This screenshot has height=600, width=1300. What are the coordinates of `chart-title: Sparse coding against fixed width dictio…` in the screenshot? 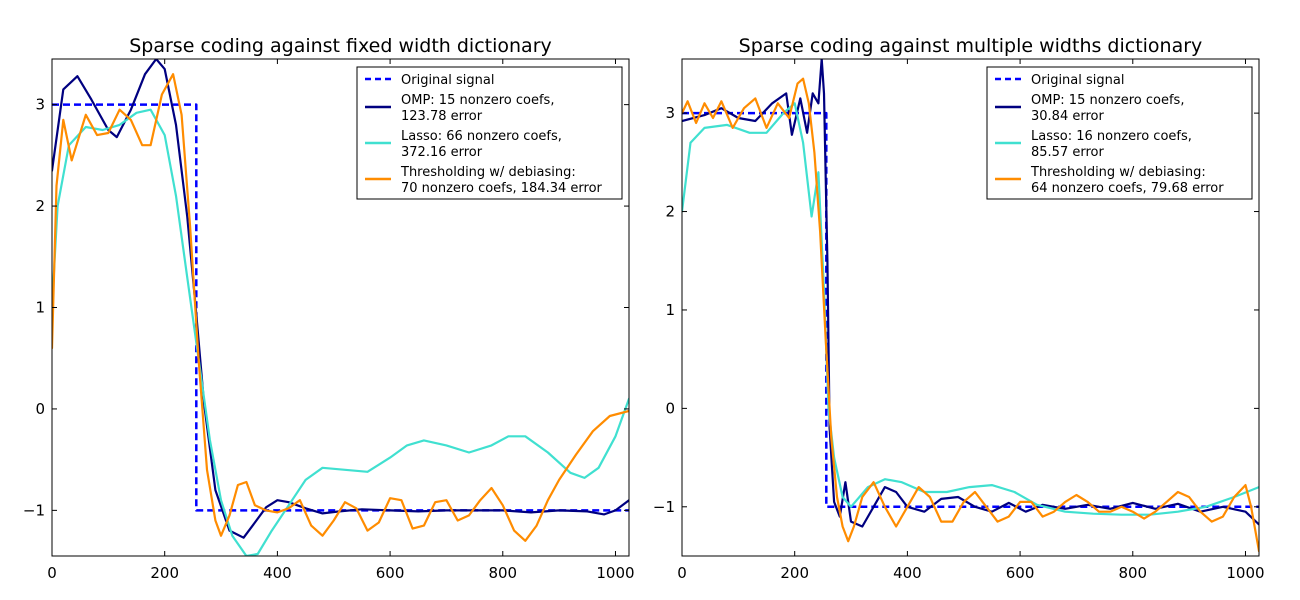 It's located at (340, 46).